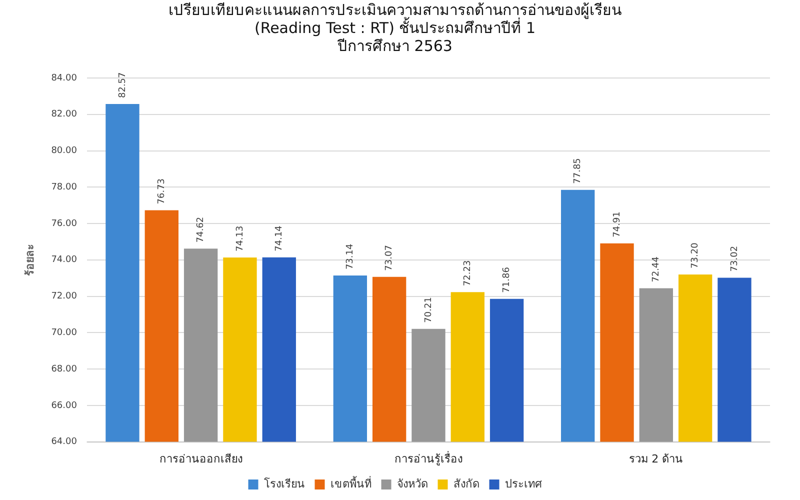 The width and height of the screenshot is (800, 500). Describe the element at coordinates (64, 223) in the screenshot. I see `y-tick-label: 76.00` at that location.